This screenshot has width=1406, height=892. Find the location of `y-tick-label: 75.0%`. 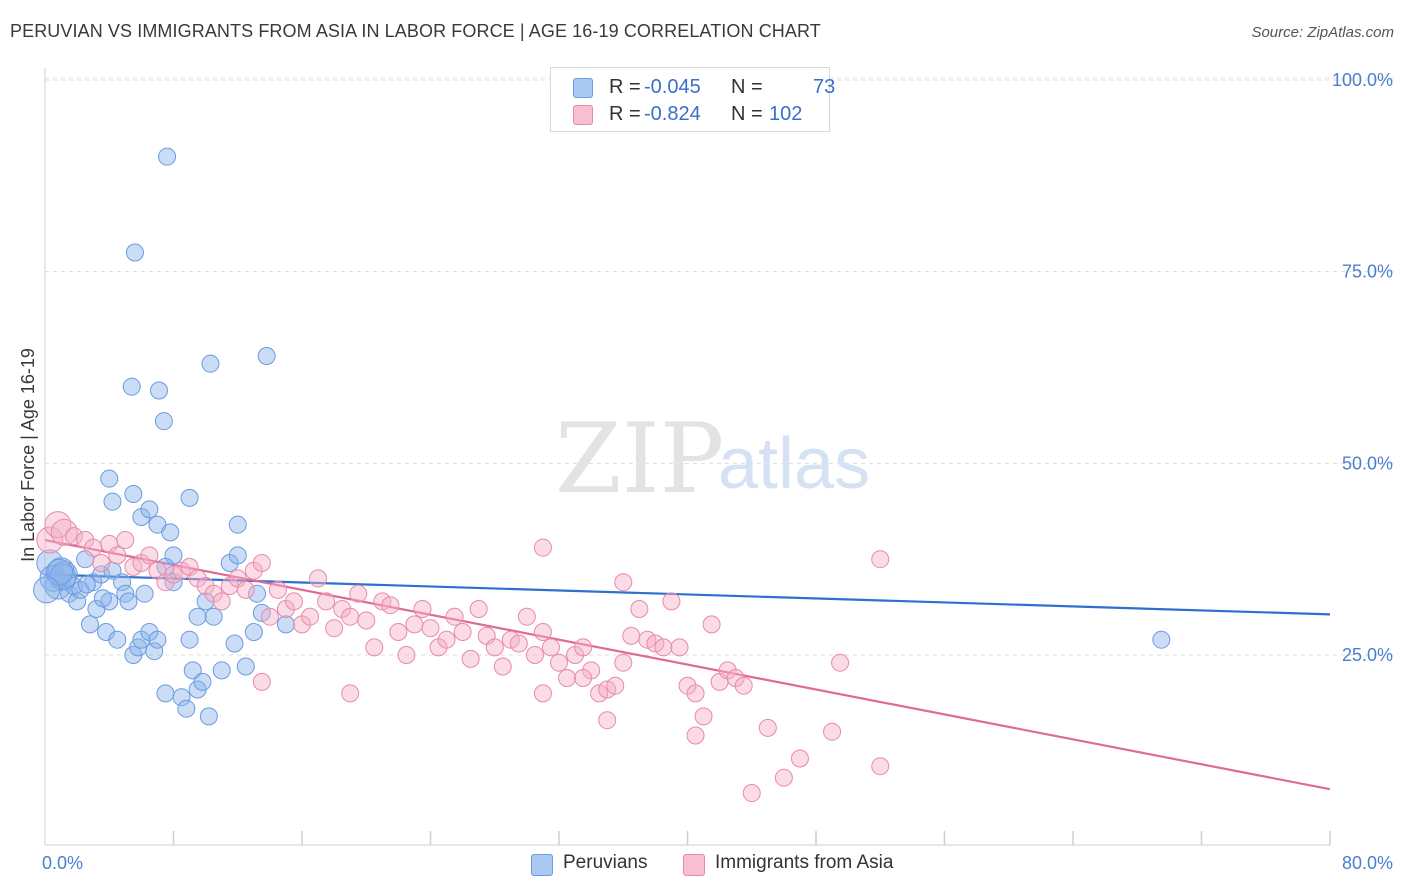

y-tick-label: 75.0% is located at coordinates (1367, 272).